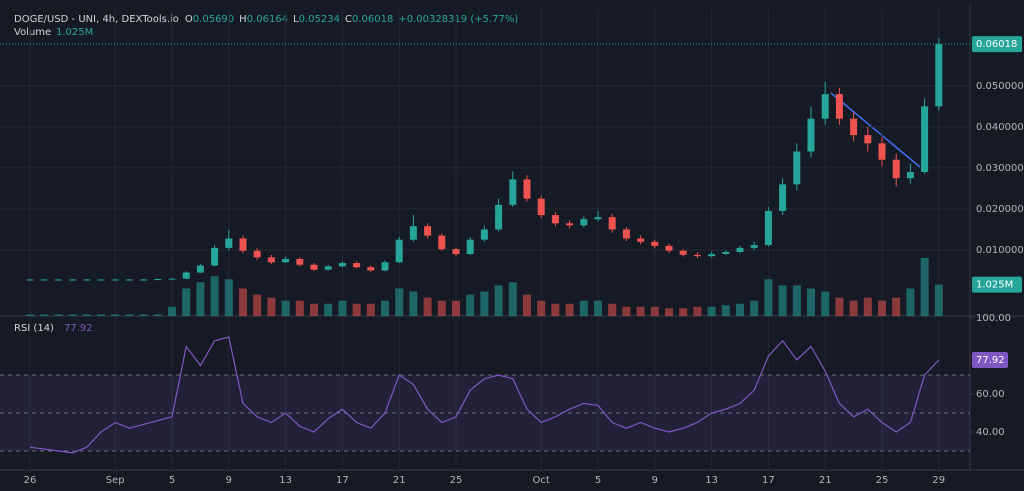  What do you see at coordinates (1000, 209) in the screenshot?
I see `y-tick-label: 0.020000` at bounding box center [1000, 209].